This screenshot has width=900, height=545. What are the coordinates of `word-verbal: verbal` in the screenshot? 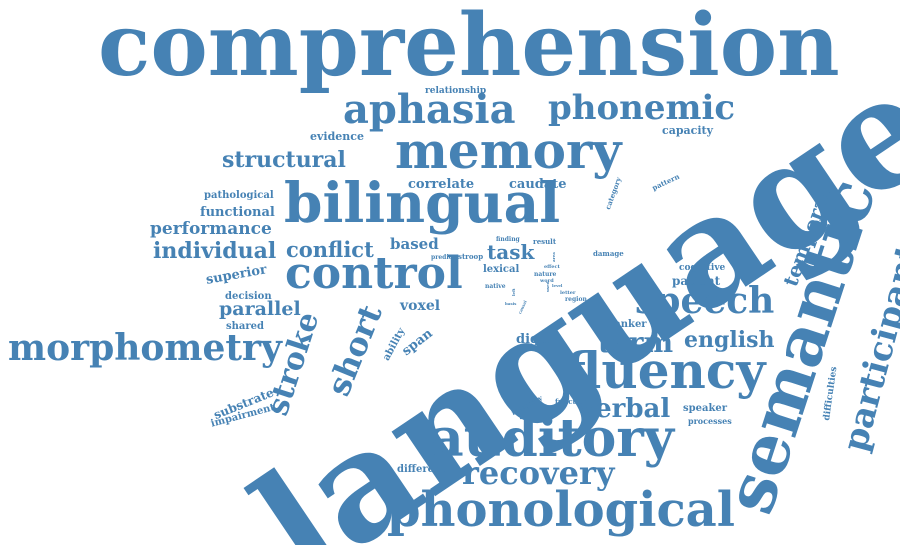 It's located at (625, 409).